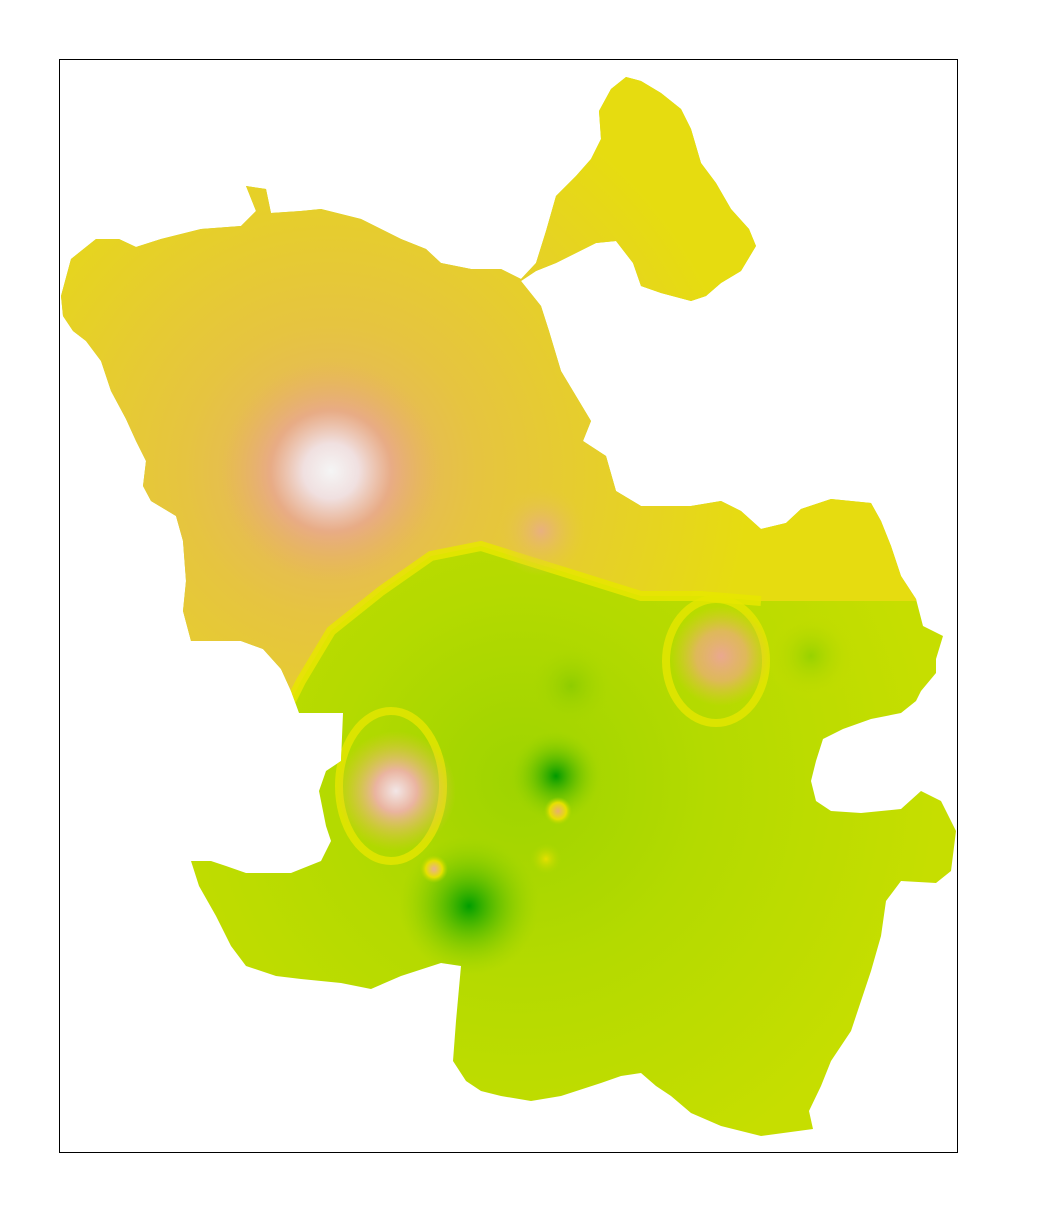 The width and height of the screenshot is (1043, 1227). I want to click on hotspot-low-center-north, so click(571, 686).